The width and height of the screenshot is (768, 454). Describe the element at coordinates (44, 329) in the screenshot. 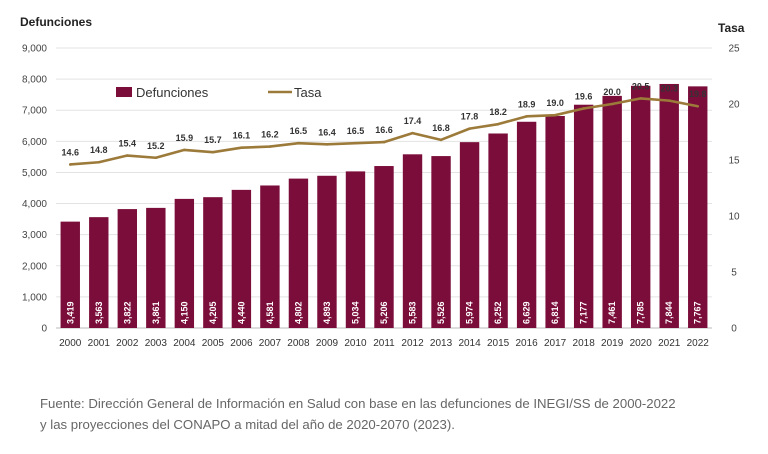

I see `y-left-tick-label: 0` at that location.